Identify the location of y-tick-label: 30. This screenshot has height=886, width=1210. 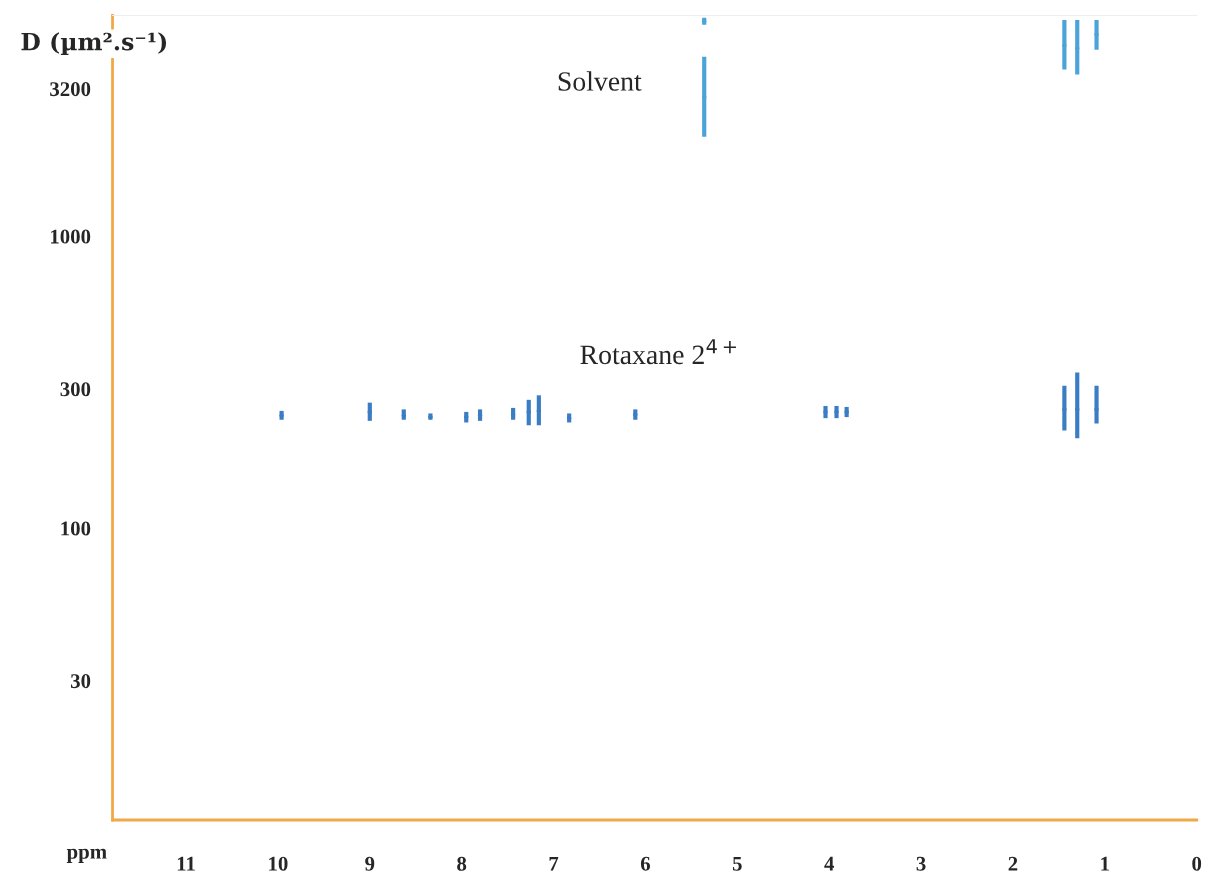
(80, 681).